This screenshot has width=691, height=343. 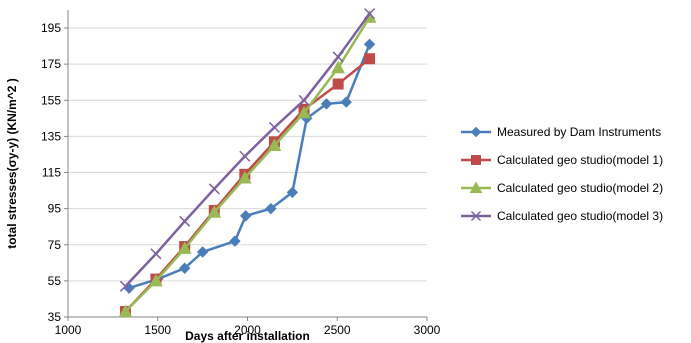 I want to click on x-axis-title: Days after installation, so click(x=247, y=336).